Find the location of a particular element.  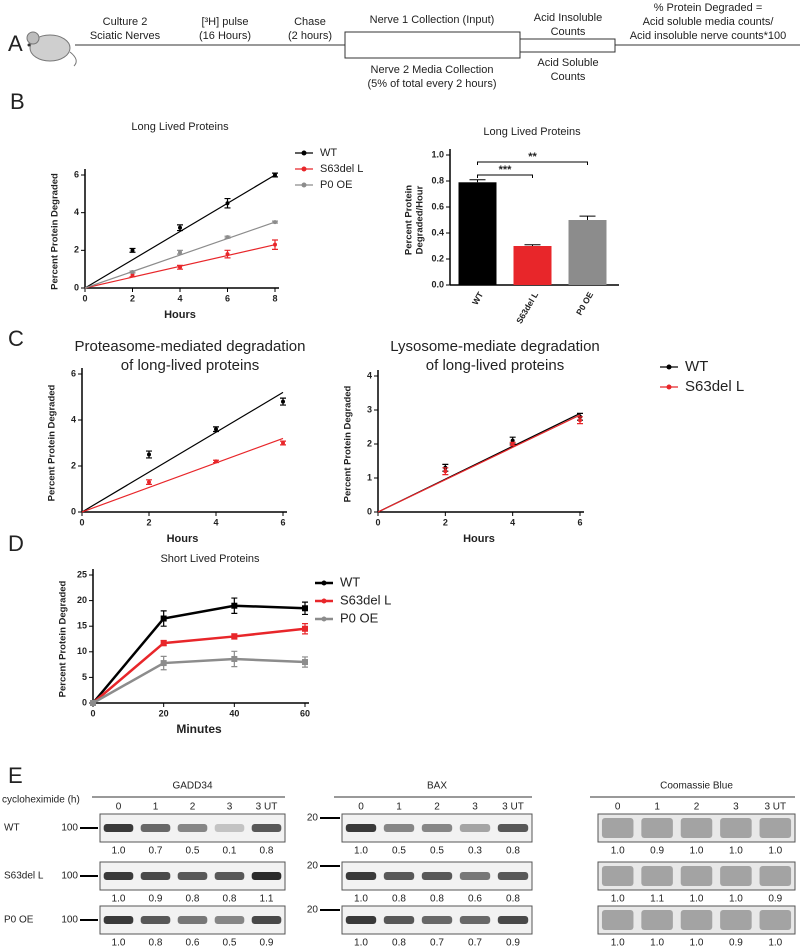

y-tick-label: 2 is located at coordinates (73, 465).